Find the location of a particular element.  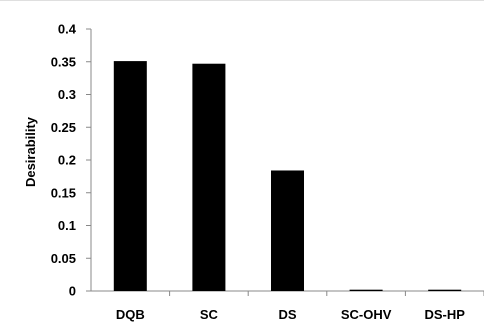

y-tick-label: 0.25 is located at coordinates (63, 127).